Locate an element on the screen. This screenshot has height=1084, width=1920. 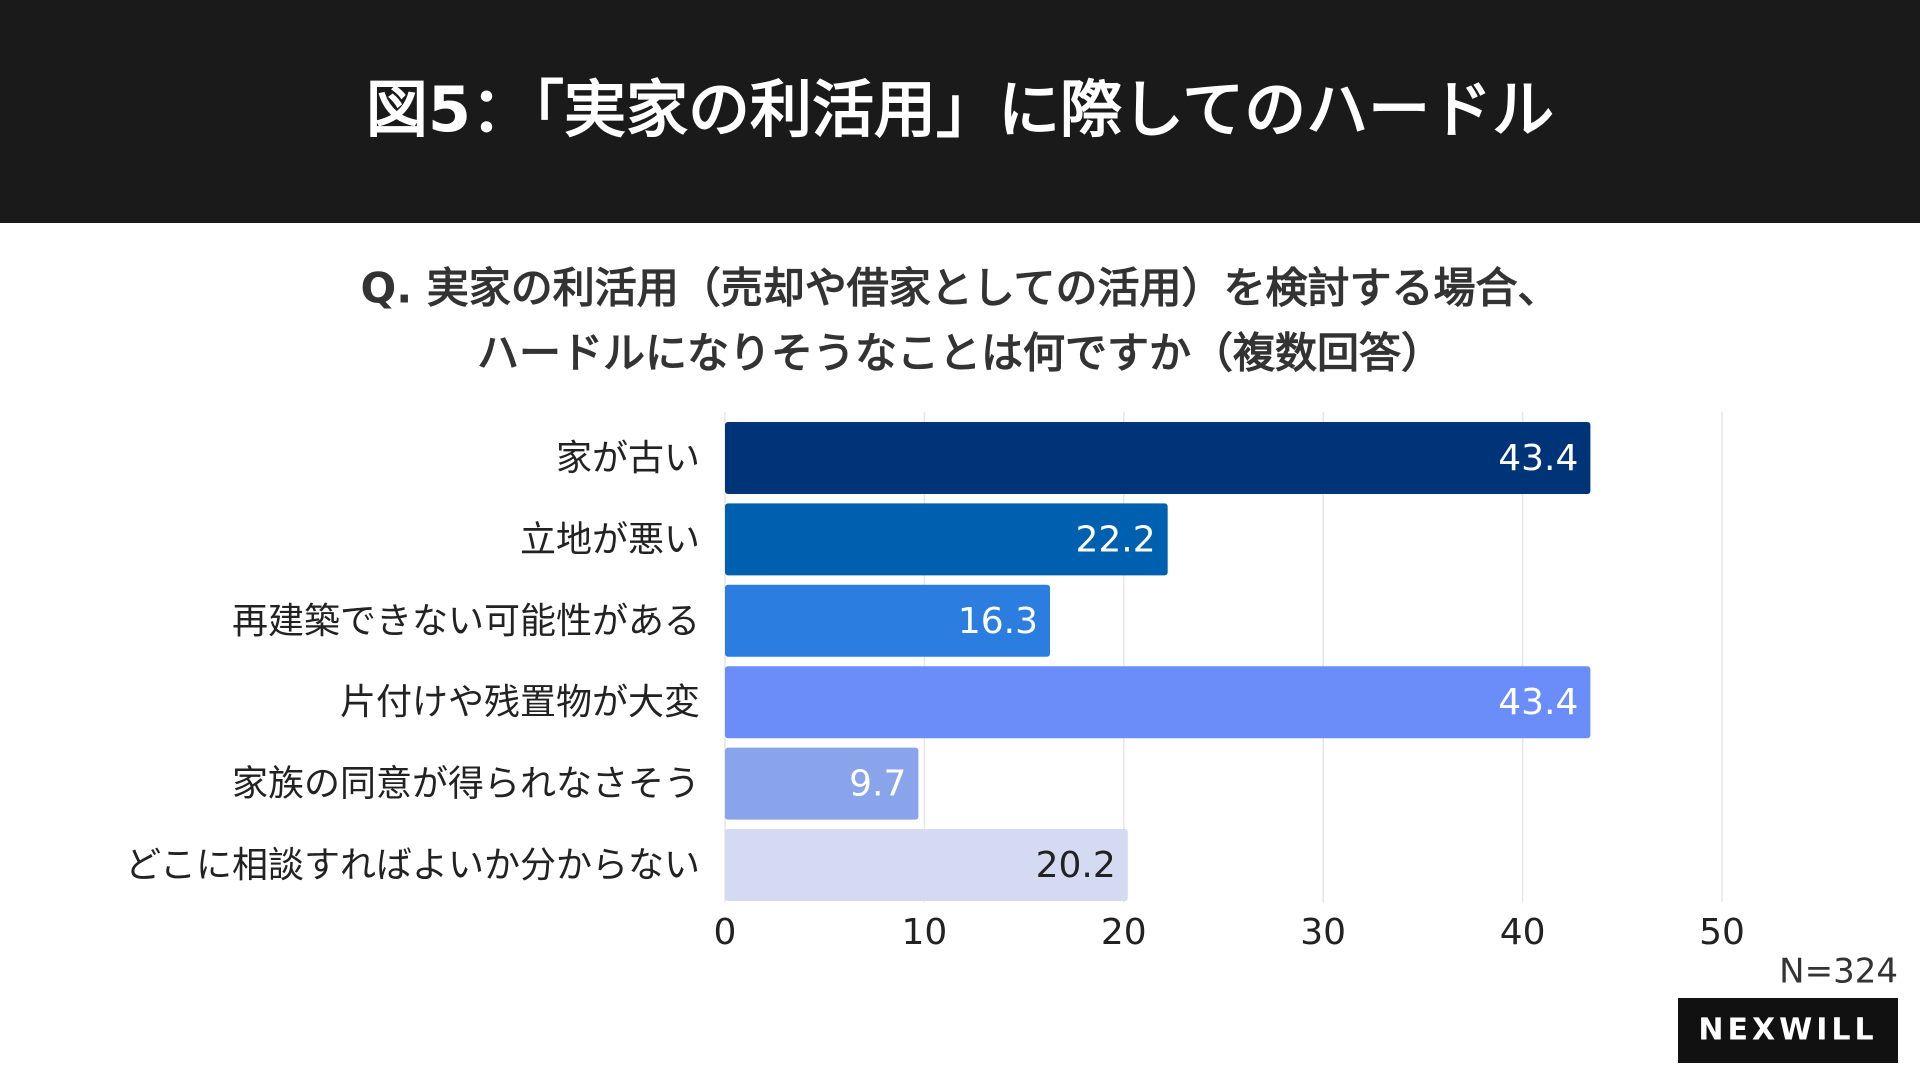
y-tick-label: 立地が悪い is located at coordinates (610, 539).